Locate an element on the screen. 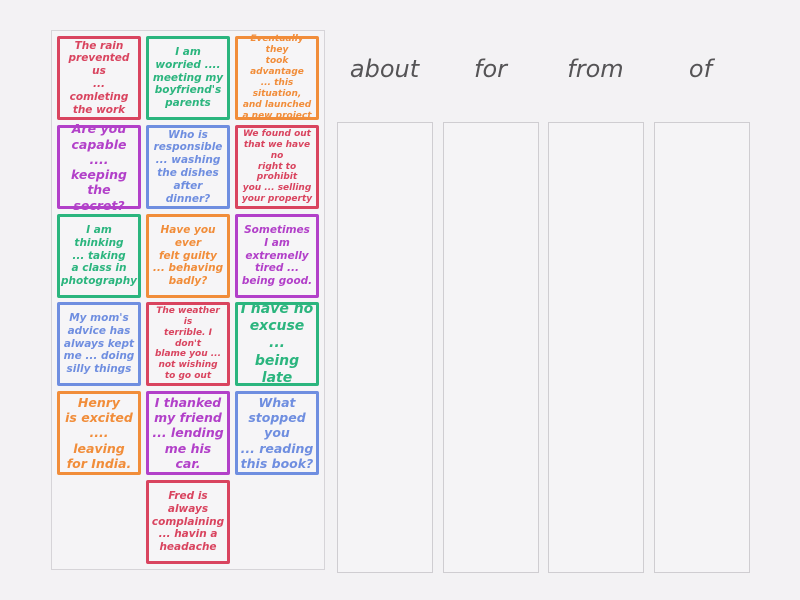 Image resolution: width=800 pixels, height=600 pixels. dropzone-from is located at coordinates (596, 347).